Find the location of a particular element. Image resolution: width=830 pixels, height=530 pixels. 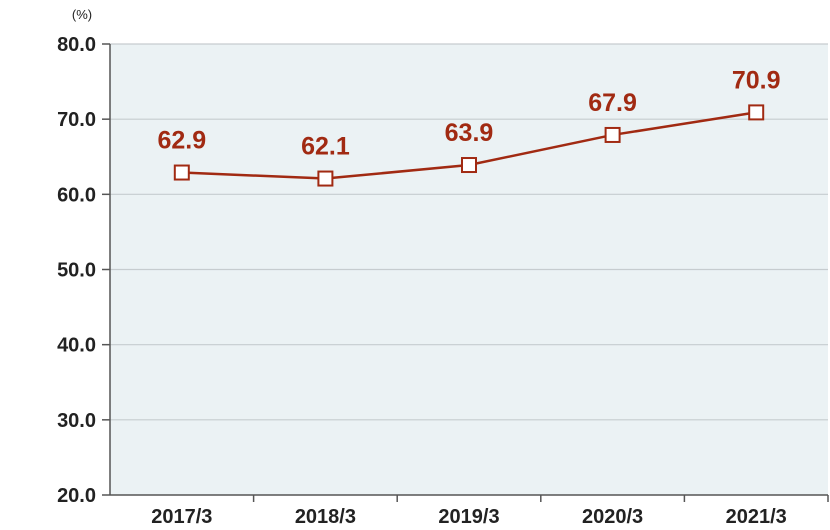

series-line is located at coordinates (469, 145).